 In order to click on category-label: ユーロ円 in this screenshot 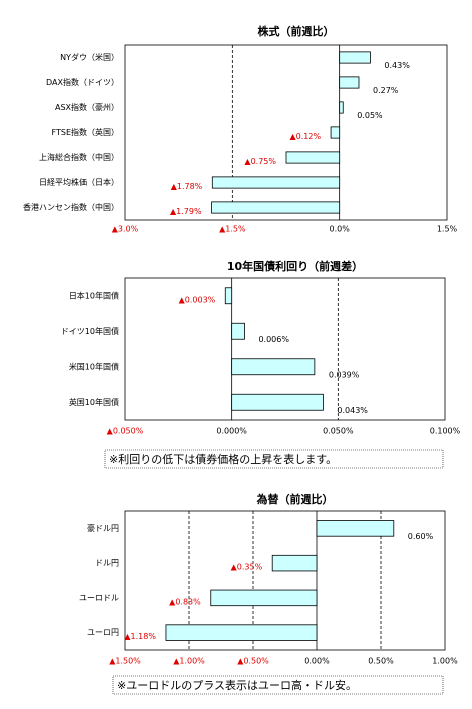, I will do `click(103, 632)`.